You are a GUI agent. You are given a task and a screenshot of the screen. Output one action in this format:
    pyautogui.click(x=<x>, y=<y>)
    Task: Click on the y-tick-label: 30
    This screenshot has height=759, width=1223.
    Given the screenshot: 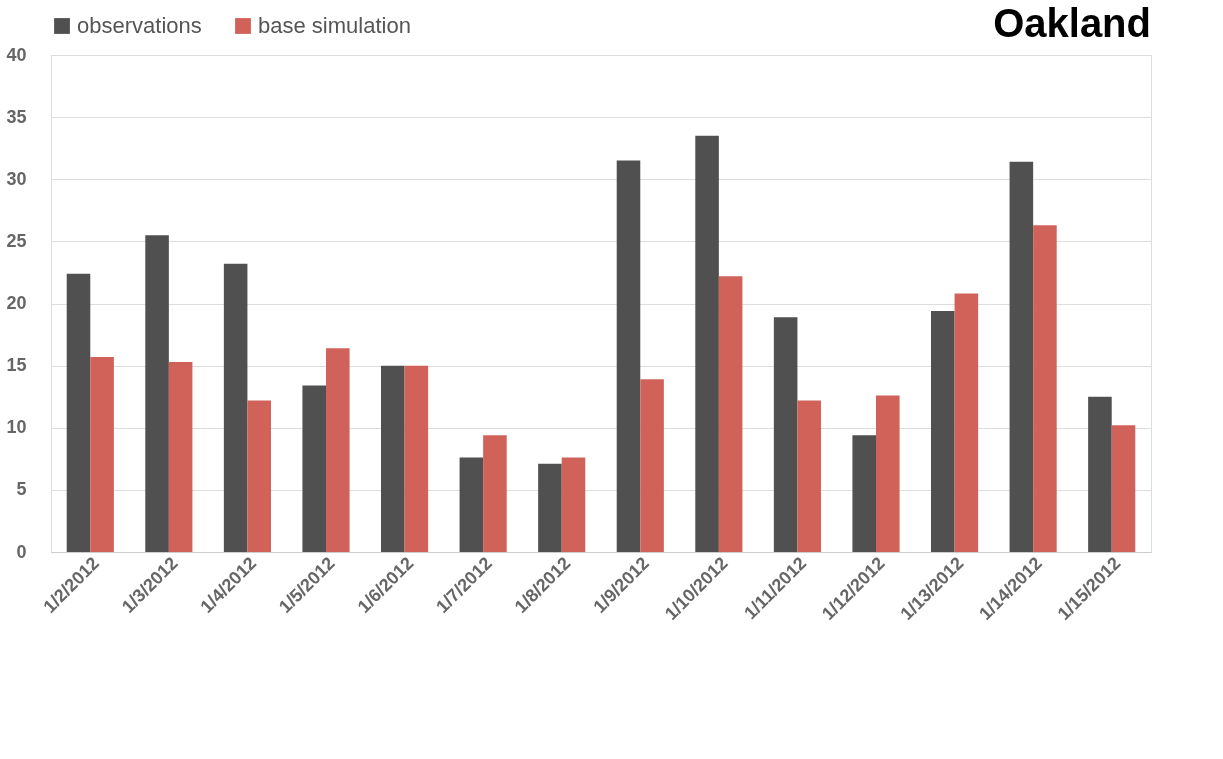 What is the action you would take?
    pyautogui.click(x=16, y=178)
    